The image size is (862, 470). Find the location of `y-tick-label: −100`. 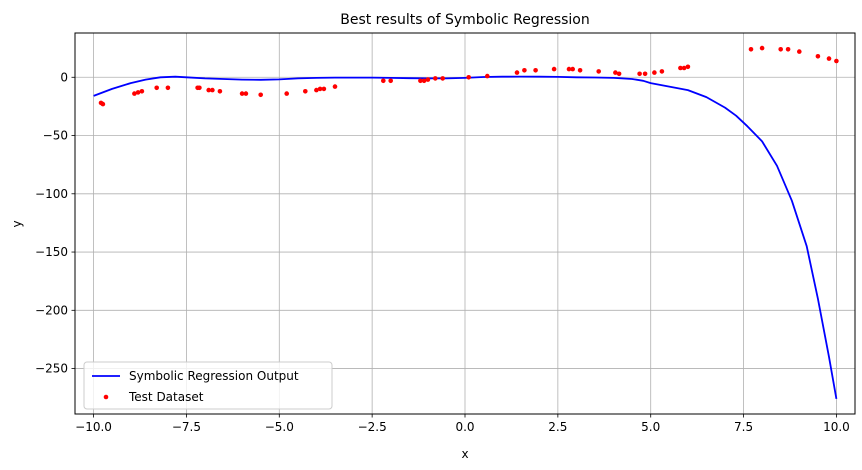

y-tick-label: −100 is located at coordinates (51, 194).